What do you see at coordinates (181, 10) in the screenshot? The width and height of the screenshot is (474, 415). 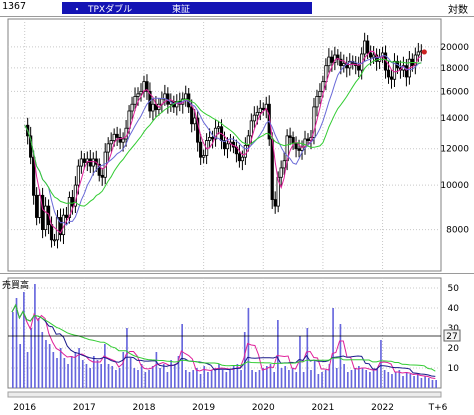 I see `market-name: 東証` at bounding box center [181, 10].